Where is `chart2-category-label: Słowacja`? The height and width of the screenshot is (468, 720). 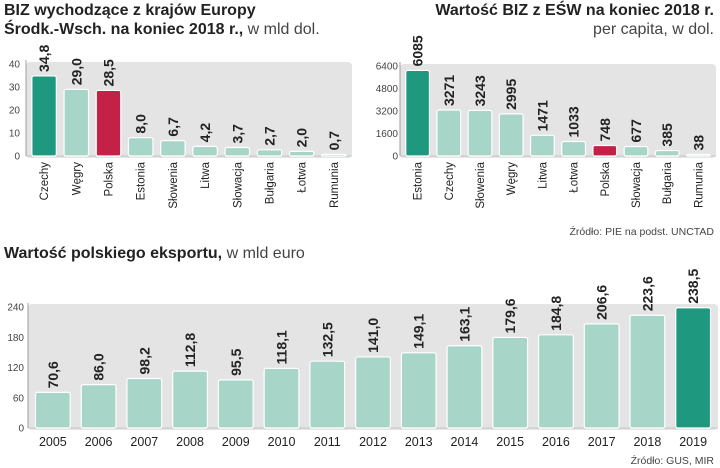 chart2-category-label: Słowacja is located at coordinates (637, 184).